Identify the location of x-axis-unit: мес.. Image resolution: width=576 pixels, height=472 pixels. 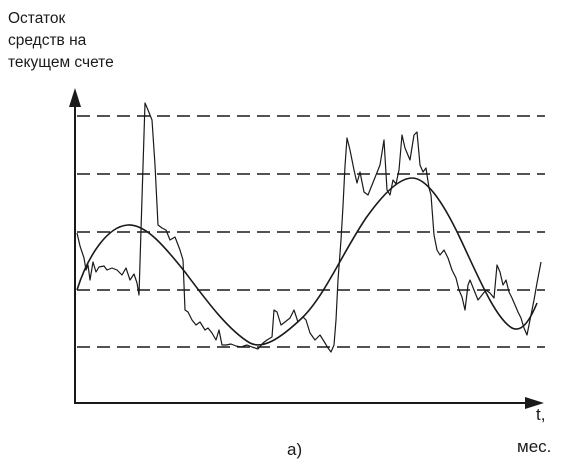
(534, 446).